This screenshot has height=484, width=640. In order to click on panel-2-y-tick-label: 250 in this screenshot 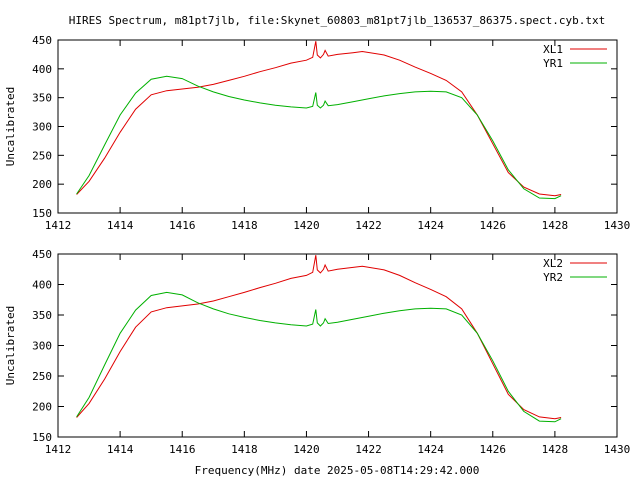, I will do `click(42, 376)`.